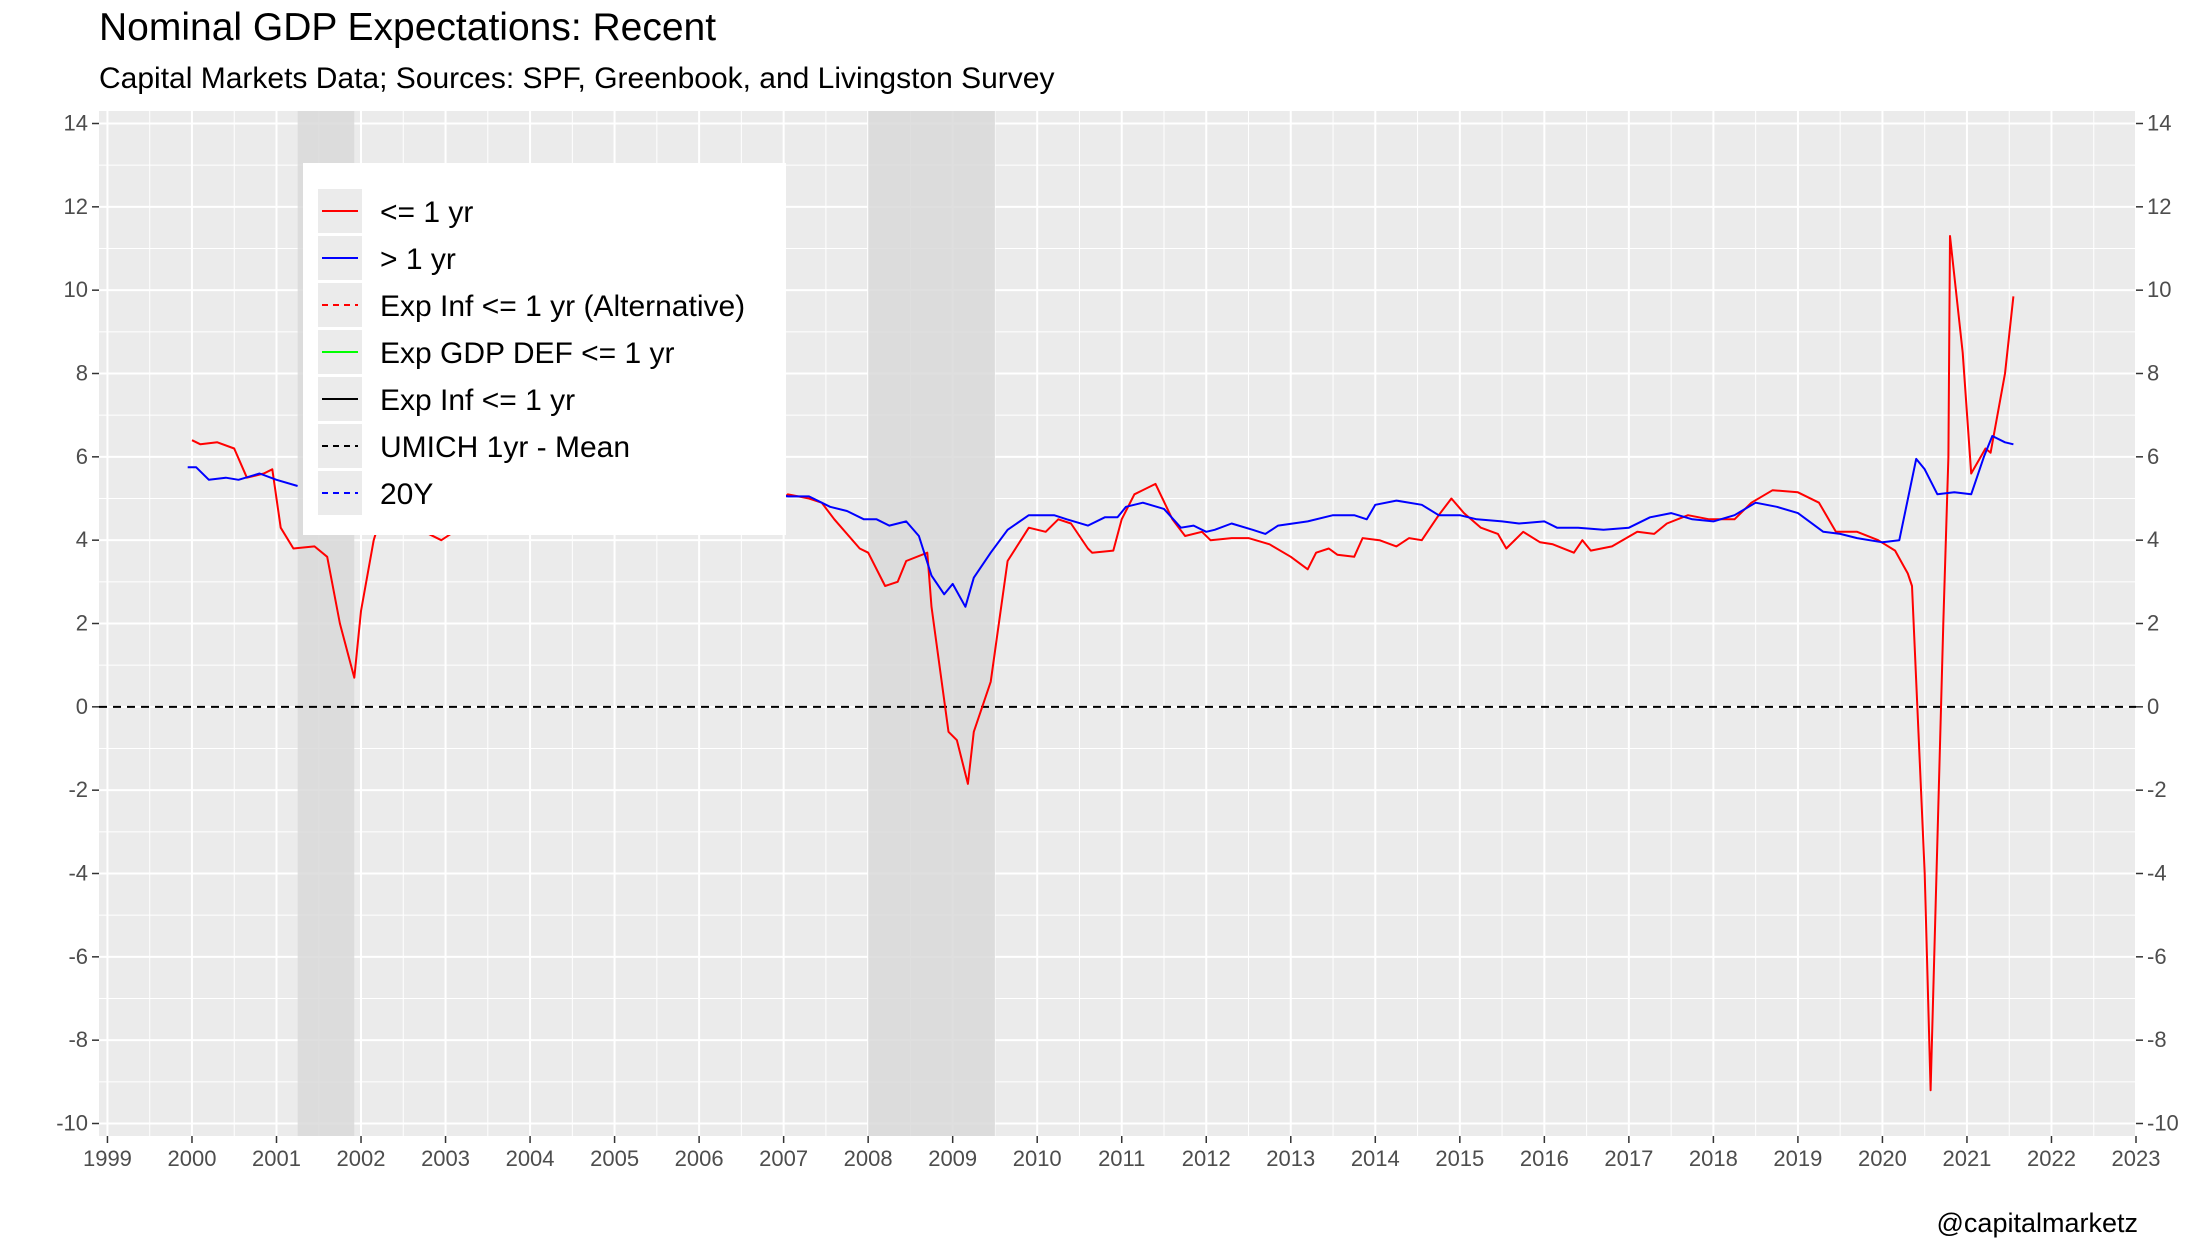 Image resolution: width=2208 pixels, height=1248 pixels. What do you see at coordinates (1882, 1158) in the screenshot?
I see `x-tick-label: 2020` at bounding box center [1882, 1158].